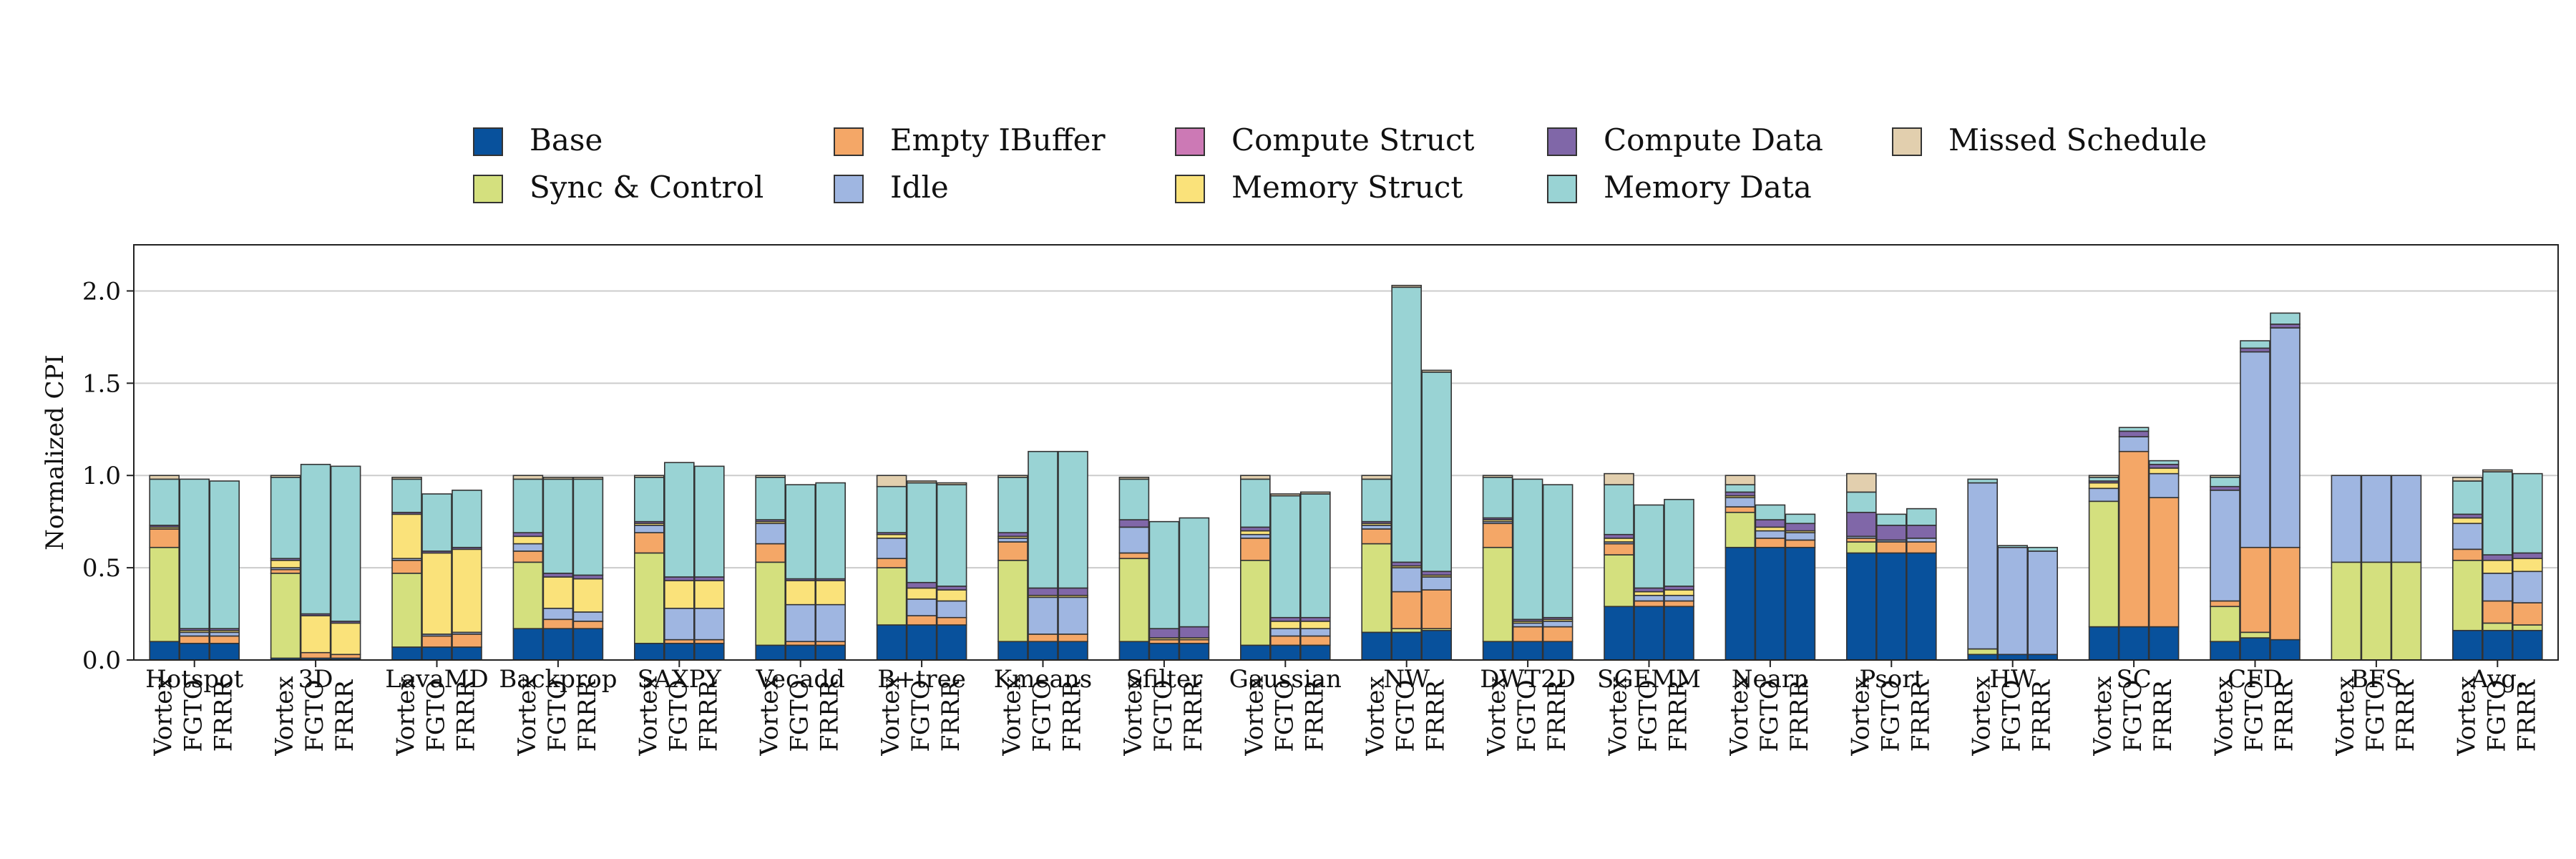 This screenshot has width=2576, height=859. I want to click on benchmark-label: CFD, so click(2255, 679).